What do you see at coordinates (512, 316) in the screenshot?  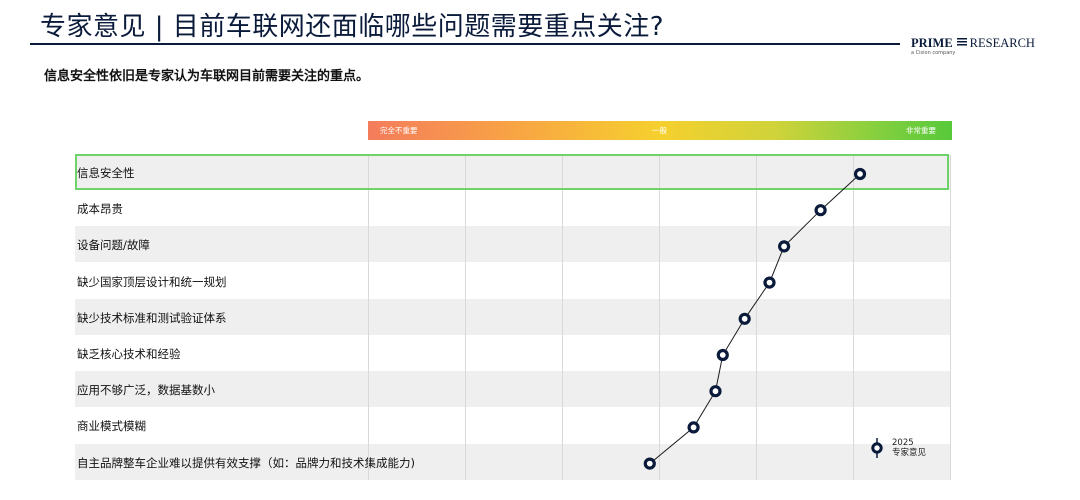 I see `table-row: 缺少技术标准和测试验证体系` at bounding box center [512, 316].